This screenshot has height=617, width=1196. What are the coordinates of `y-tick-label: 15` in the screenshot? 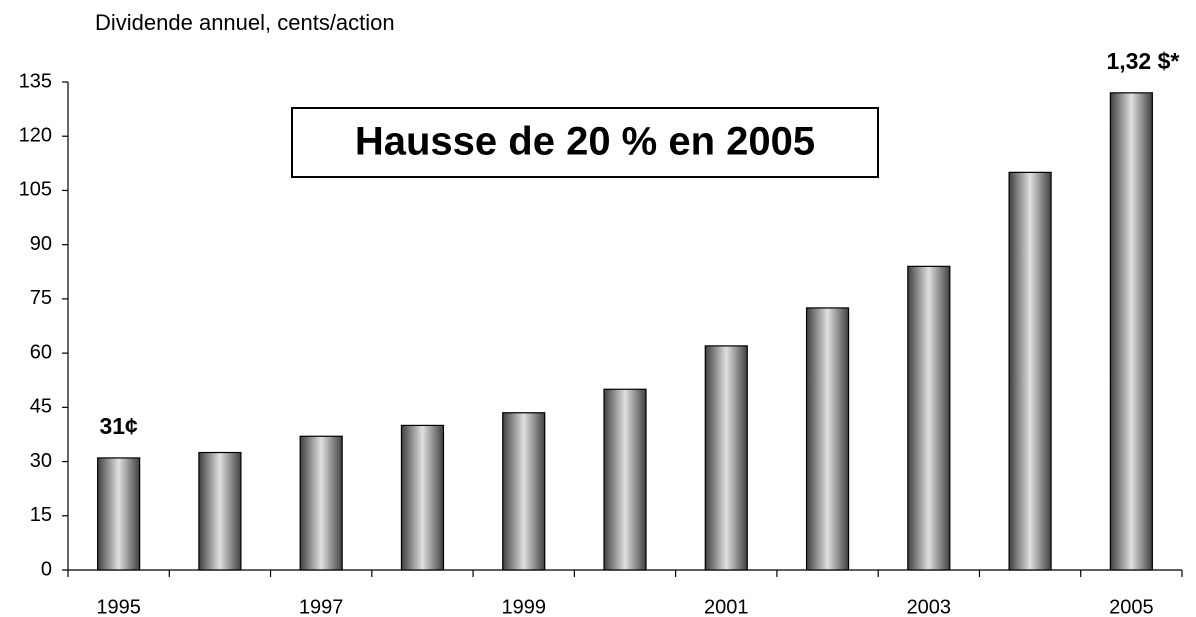 It's located at (41, 515).